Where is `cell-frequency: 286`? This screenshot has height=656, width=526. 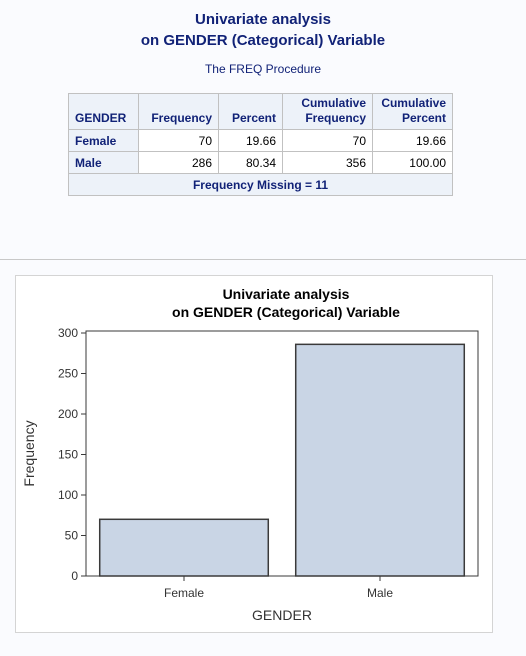
cell-frequency: 286 is located at coordinates (178, 162).